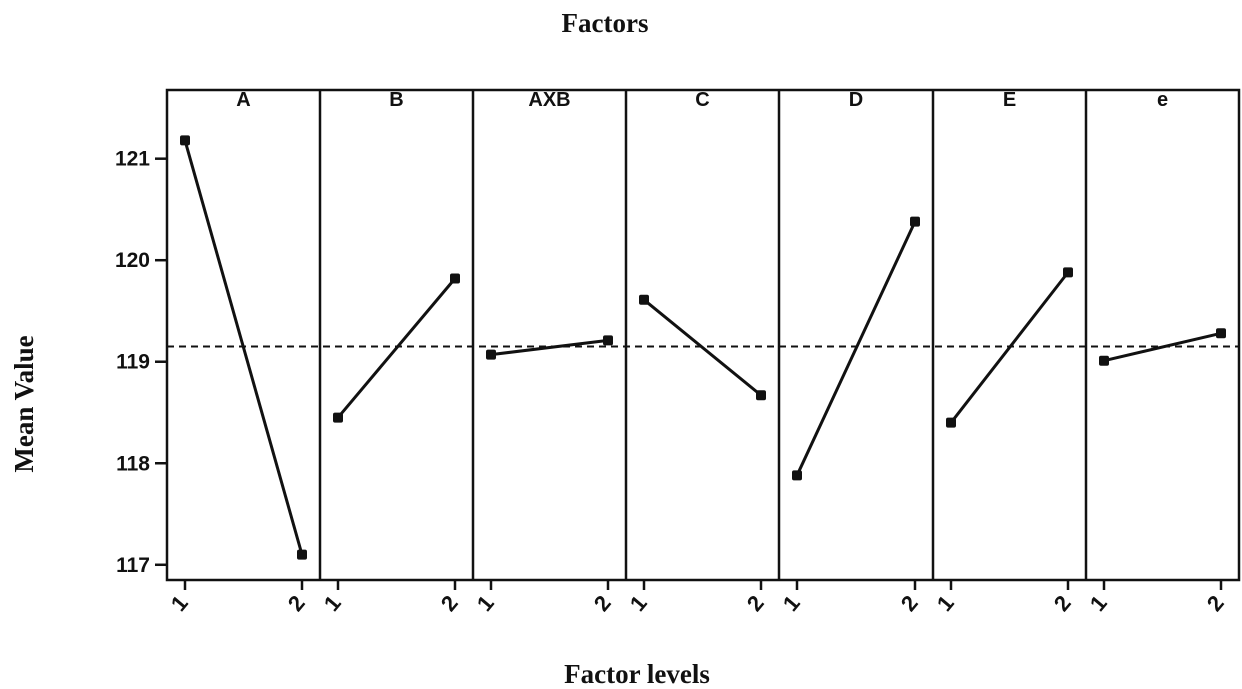 Image resolution: width=1242 pixels, height=689 pixels. Describe the element at coordinates (396, 100) in the screenshot. I see `panel-label: B` at that location.